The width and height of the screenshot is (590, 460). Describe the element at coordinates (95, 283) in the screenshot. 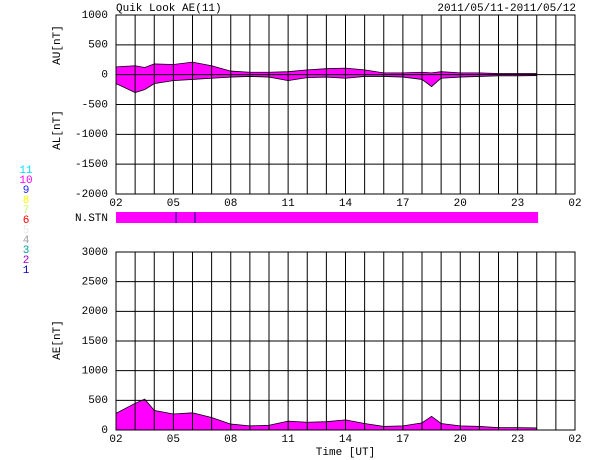

I see `y-tick-label: 2500` at that location.